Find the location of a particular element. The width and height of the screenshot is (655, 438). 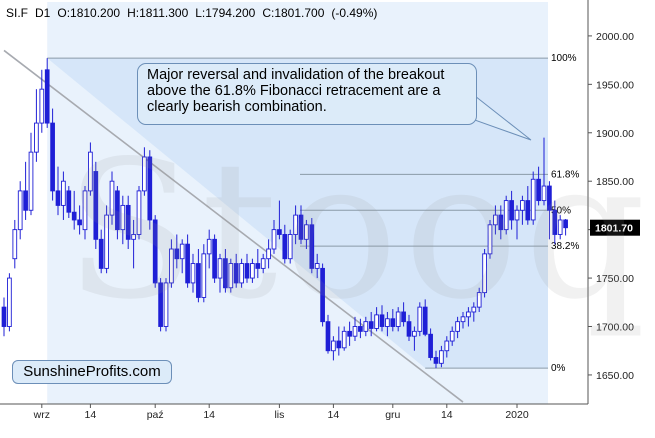

symbol-label: SI.F is located at coordinates (17, 13).